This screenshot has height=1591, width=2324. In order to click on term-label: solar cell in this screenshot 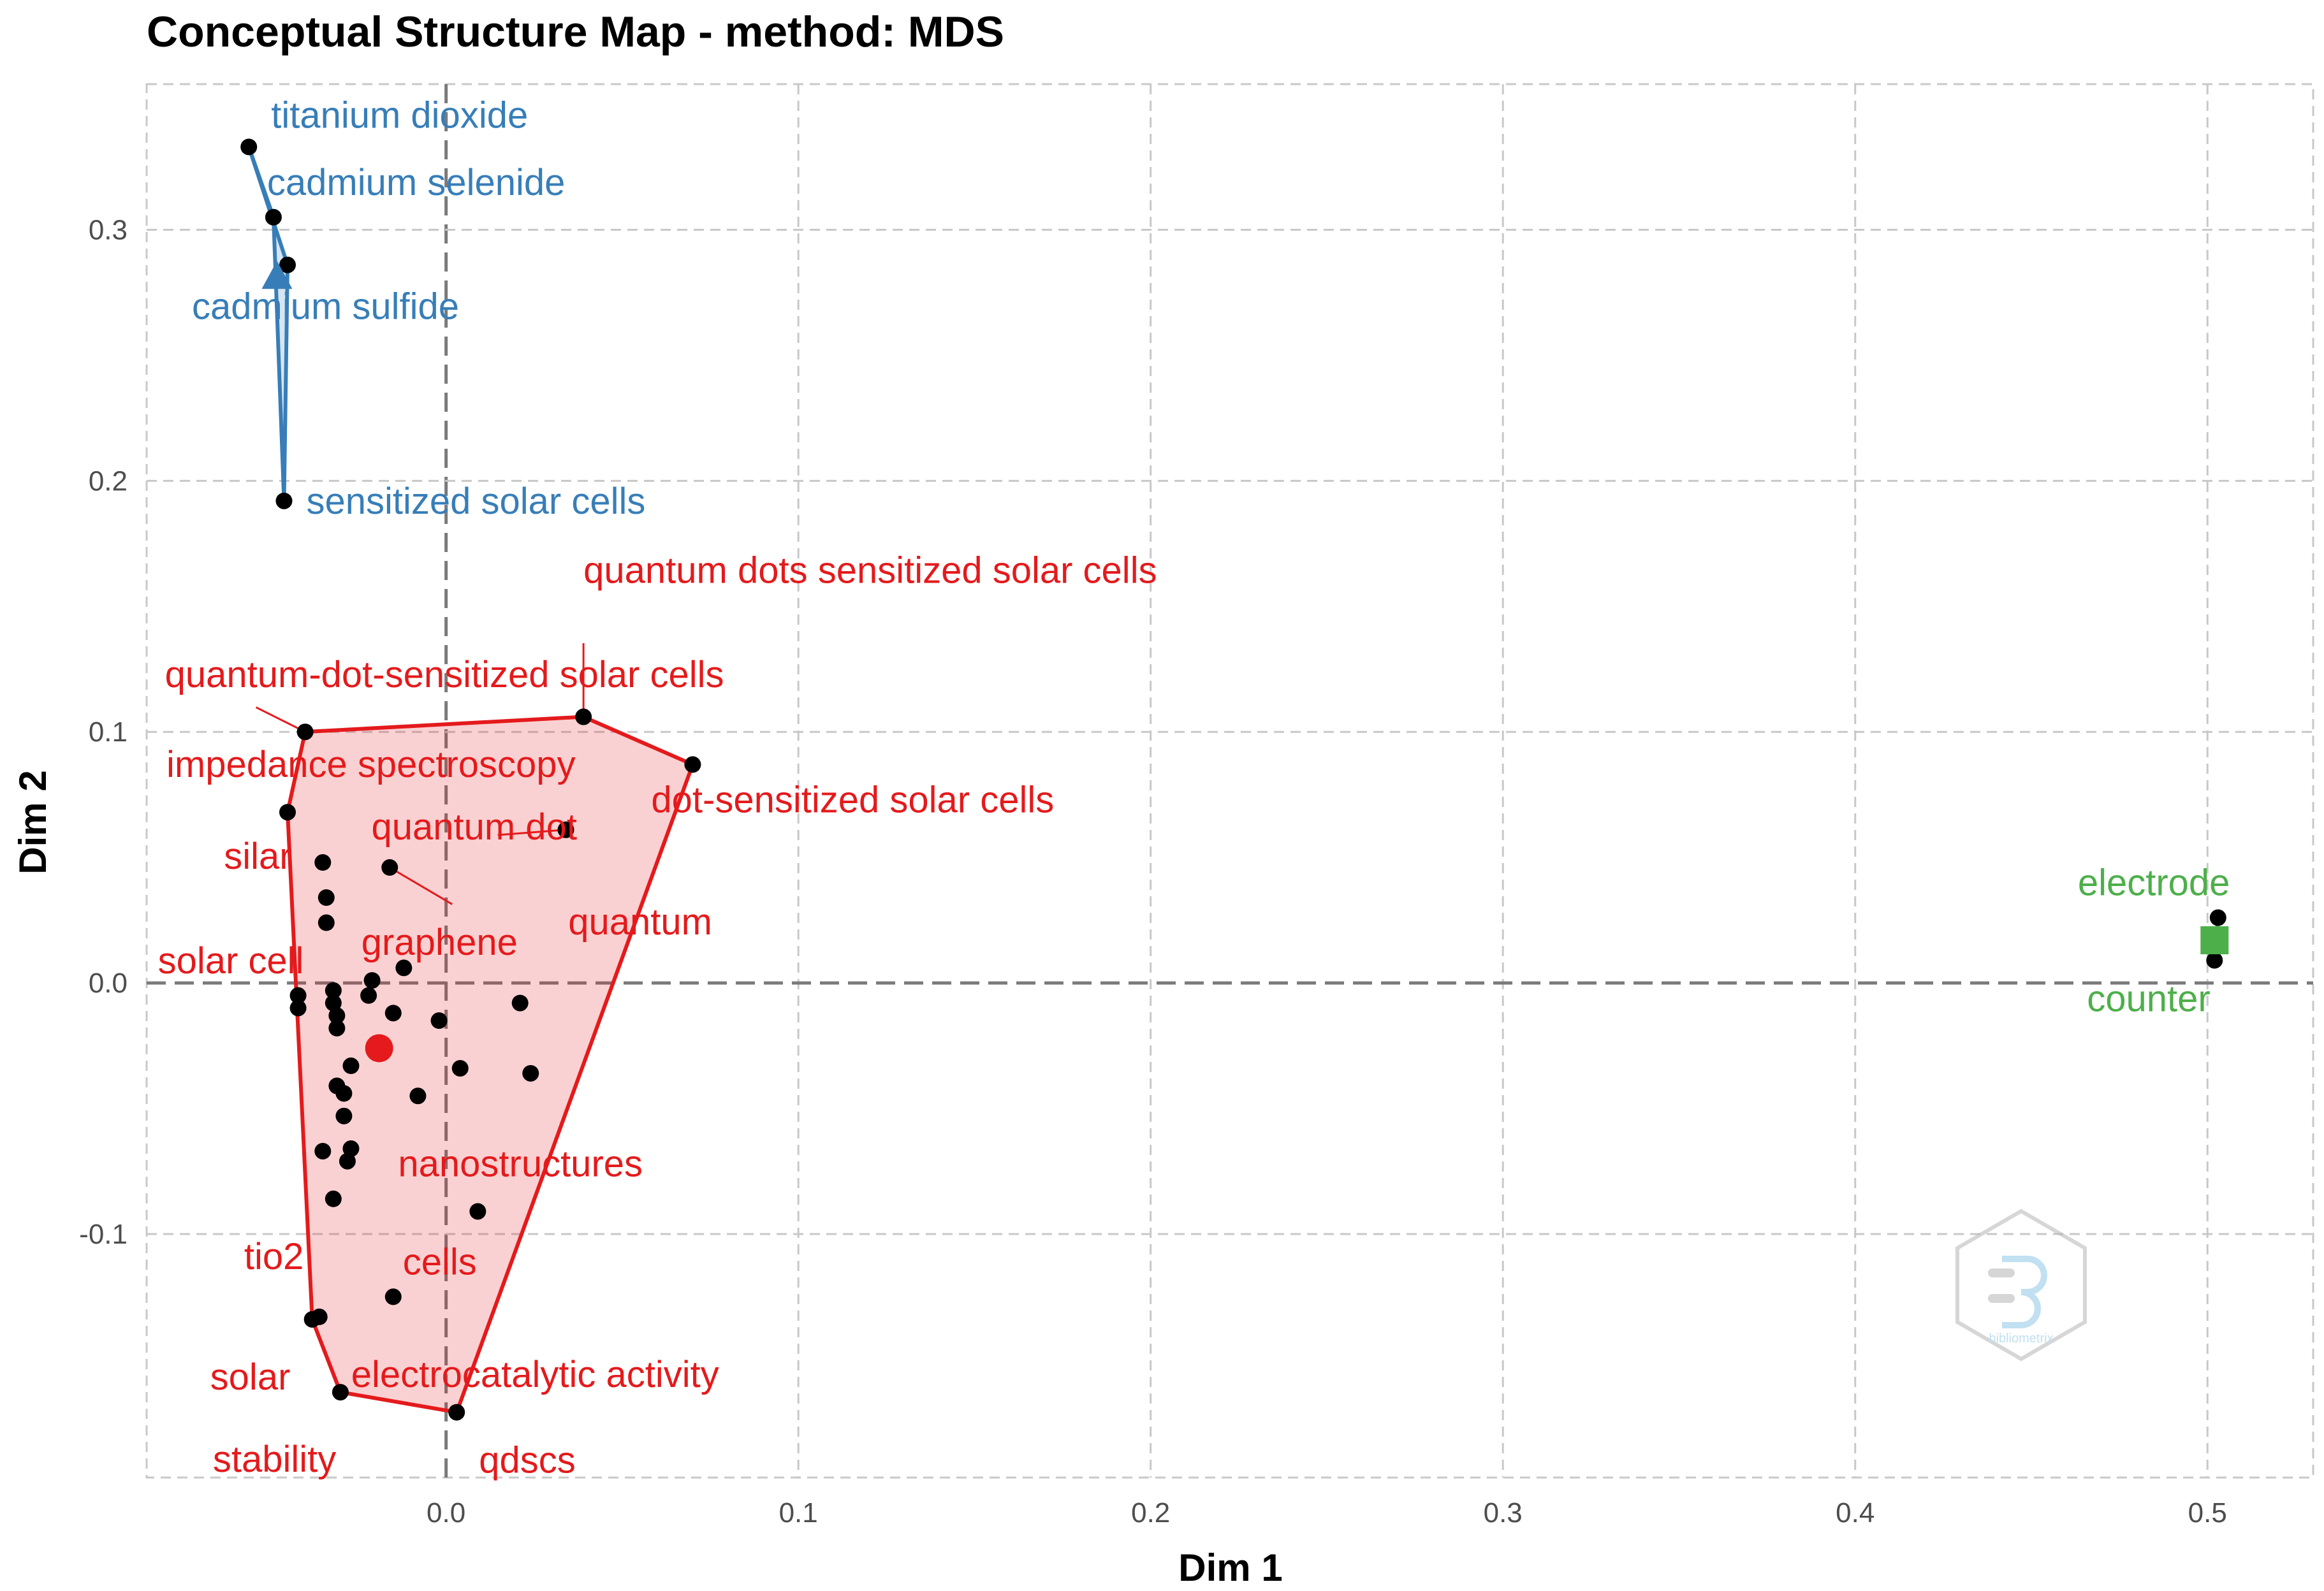, I will do `click(231, 961)`.